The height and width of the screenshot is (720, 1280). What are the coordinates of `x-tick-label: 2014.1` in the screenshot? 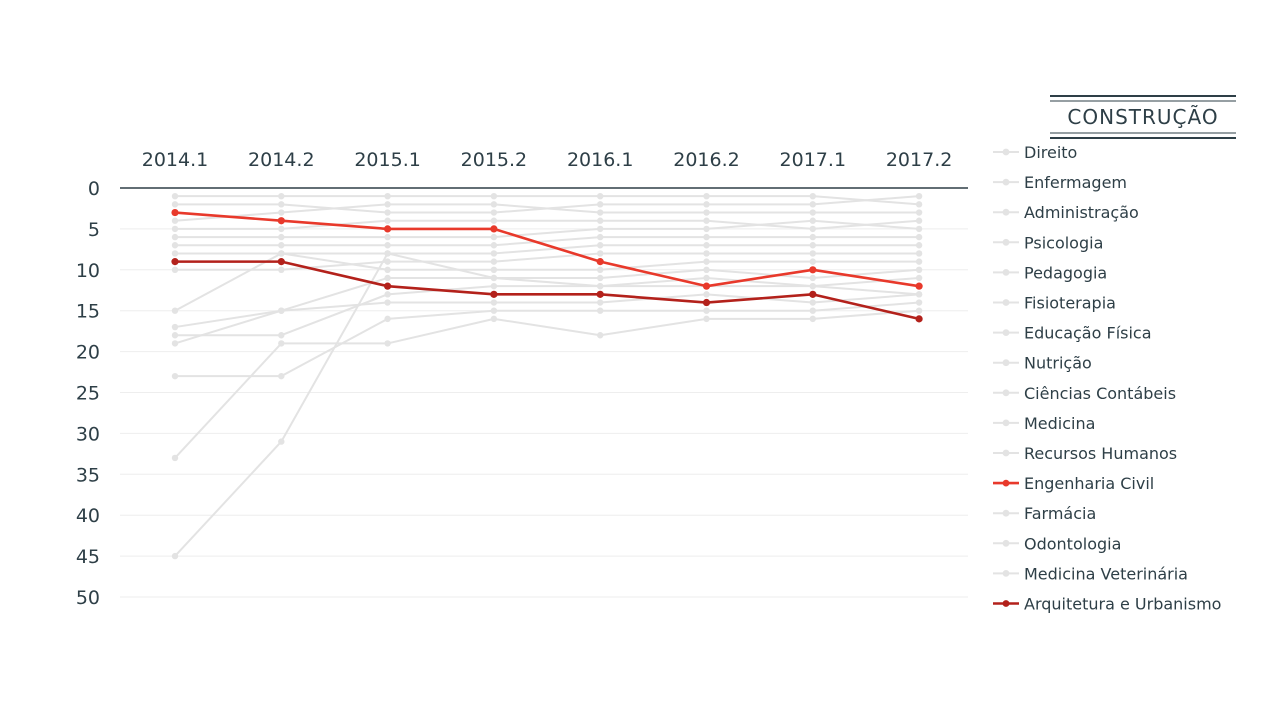 It's located at (175, 160).